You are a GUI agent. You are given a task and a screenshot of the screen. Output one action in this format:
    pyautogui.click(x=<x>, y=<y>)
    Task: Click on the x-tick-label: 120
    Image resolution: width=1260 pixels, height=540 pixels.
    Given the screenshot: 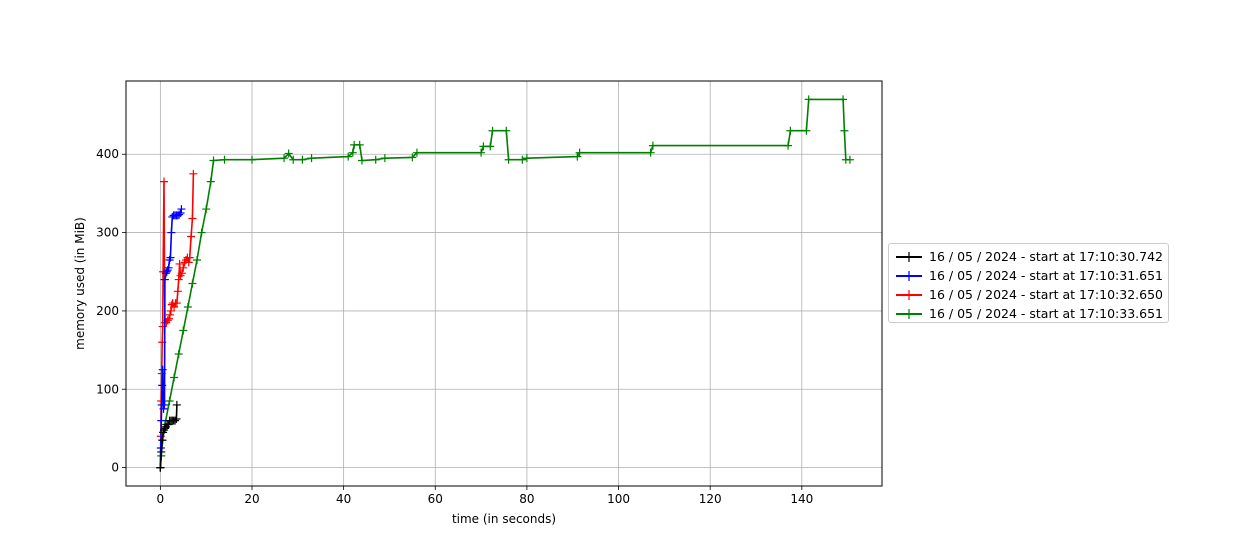 What is the action you would take?
    pyautogui.click(x=710, y=499)
    